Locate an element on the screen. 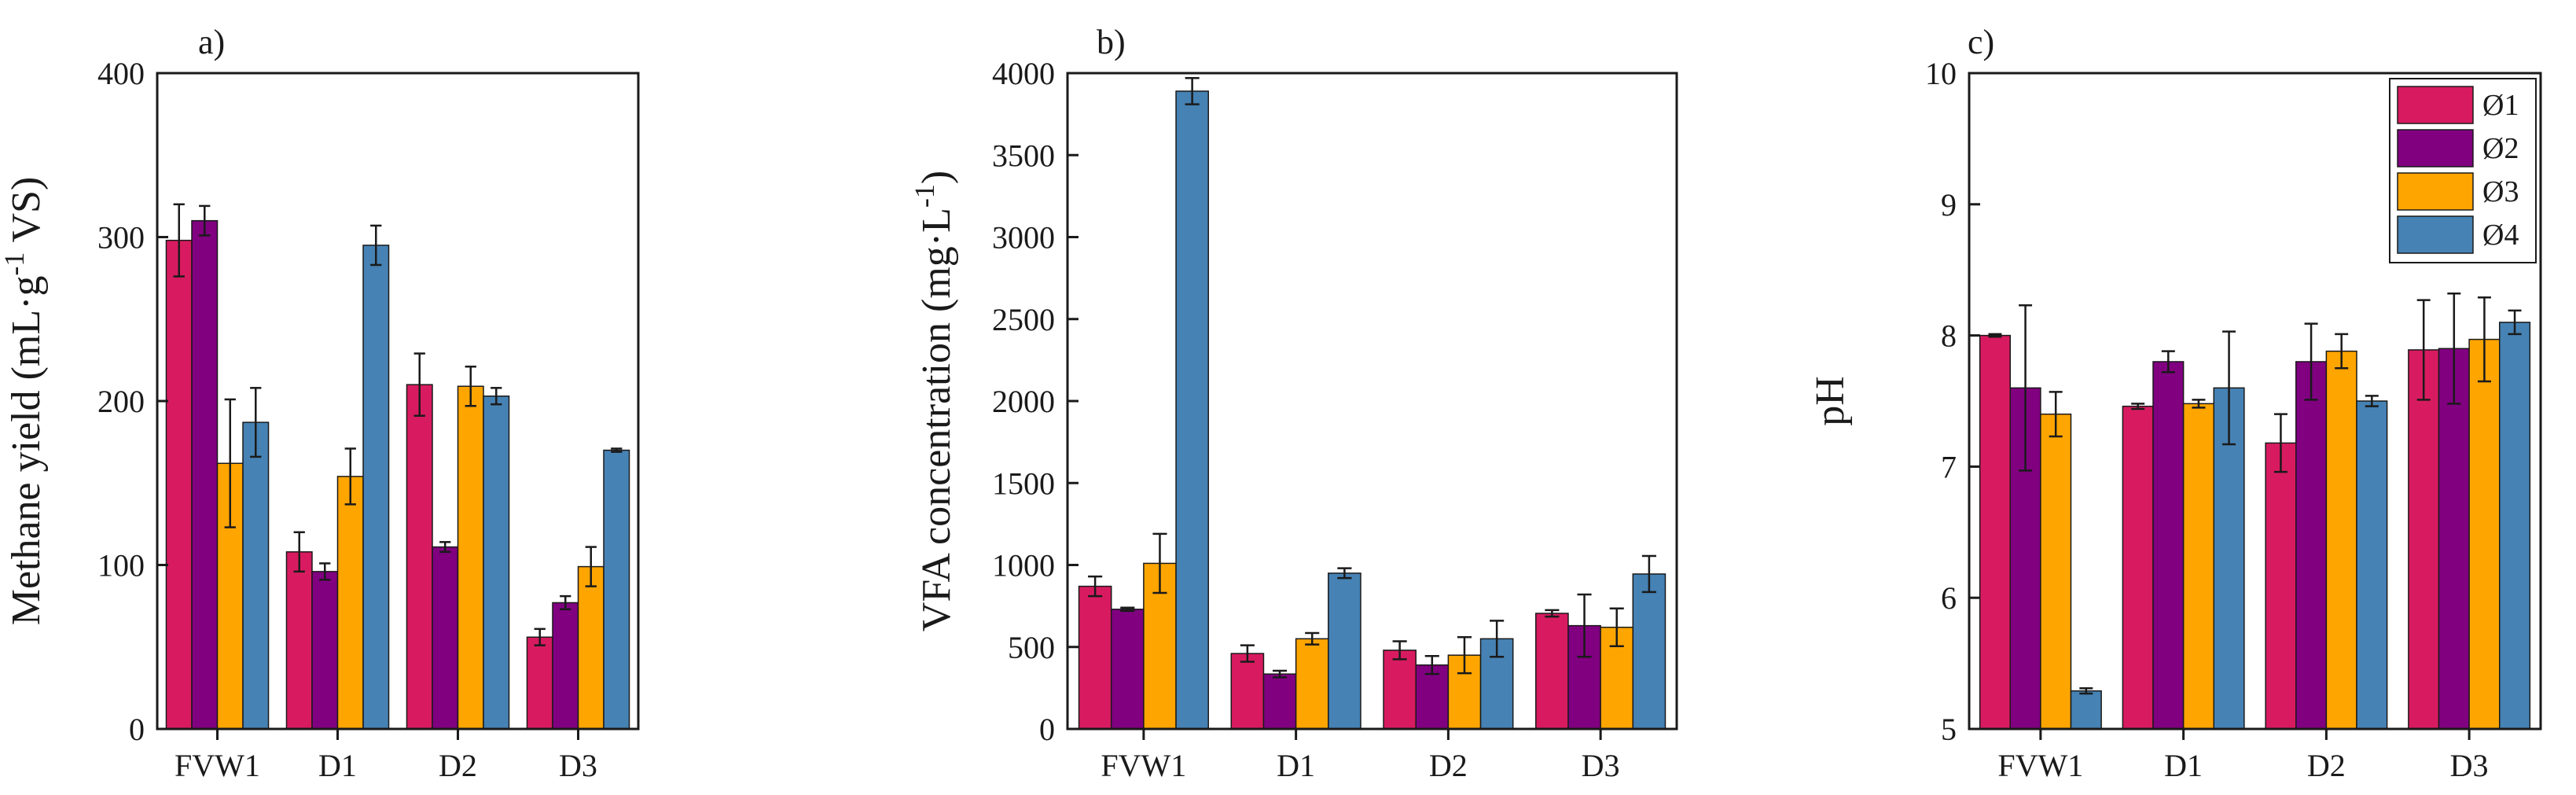 The width and height of the screenshot is (2576, 795). legend-label: Ø2 is located at coordinates (2500, 148).